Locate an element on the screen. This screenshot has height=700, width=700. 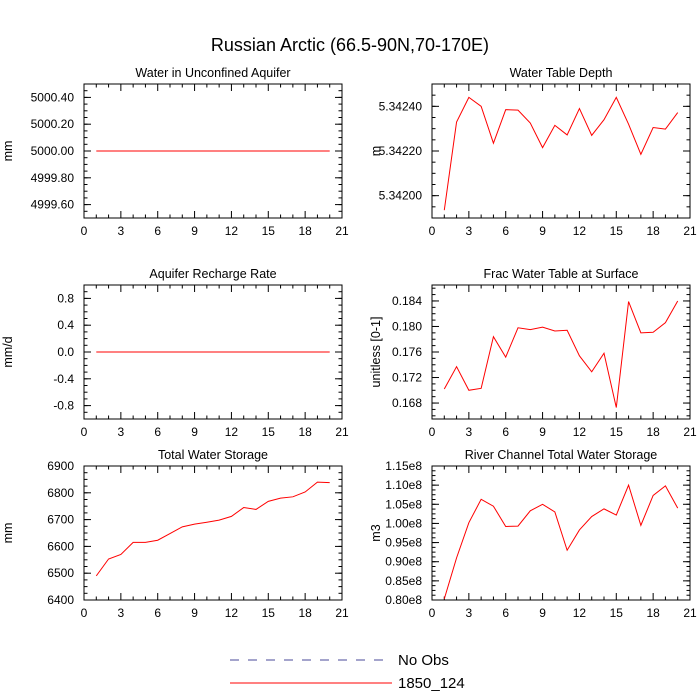
y-tick-label: 0.176 is located at coordinates (407, 352).